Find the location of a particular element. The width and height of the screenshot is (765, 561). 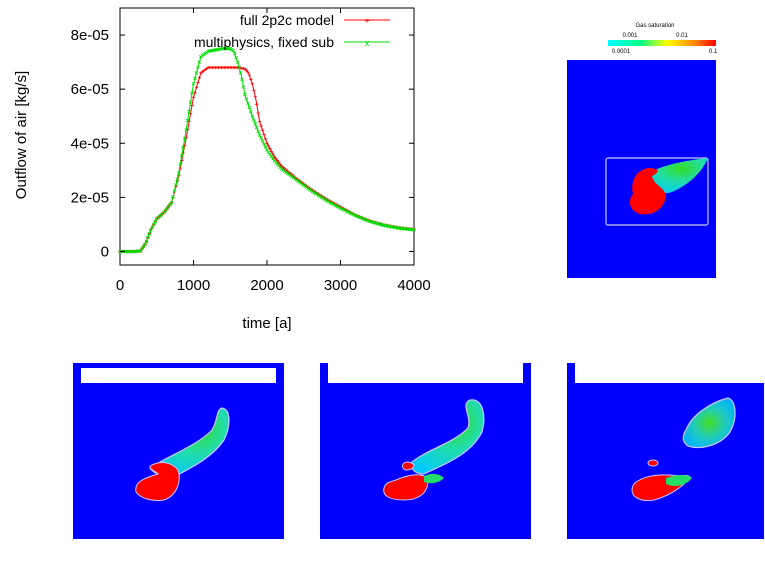

colorbar-gradient is located at coordinates (662, 43).